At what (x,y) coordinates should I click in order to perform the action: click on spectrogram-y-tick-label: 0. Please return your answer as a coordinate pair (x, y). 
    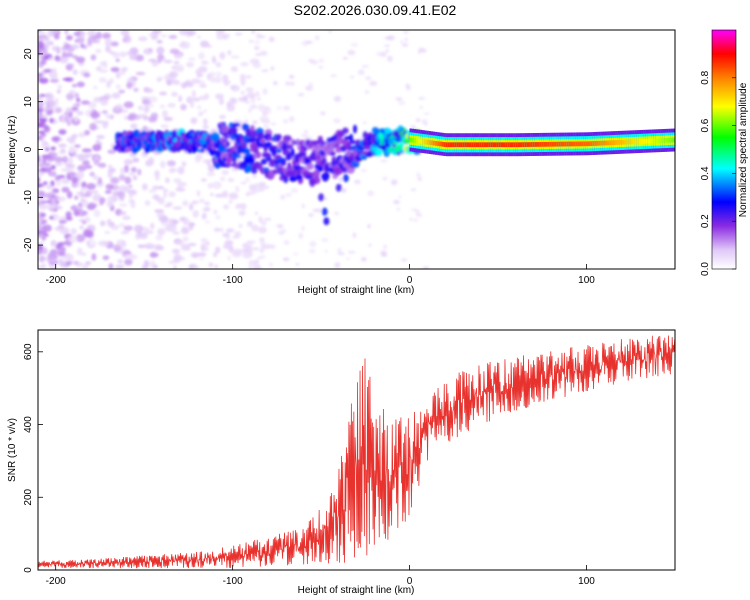
    Looking at the image, I should click on (28, 149).